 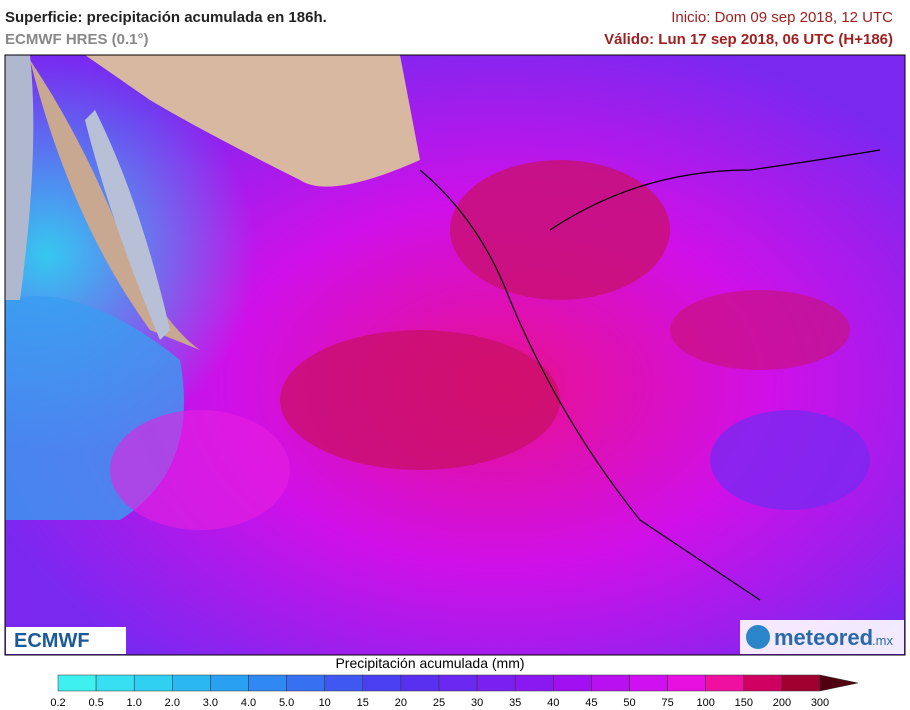 What do you see at coordinates (134, 703) in the screenshot?
I see `colorbar-label: 1.0` at bounding box center [134, 703].